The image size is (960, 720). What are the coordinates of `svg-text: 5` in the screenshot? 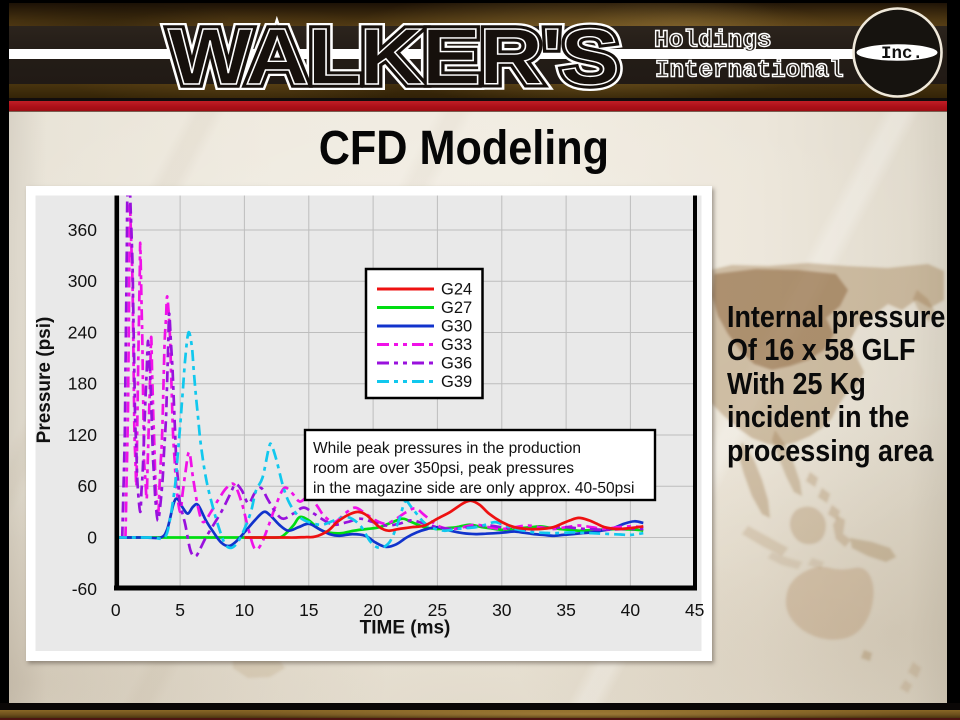 It's located at (180, 610).